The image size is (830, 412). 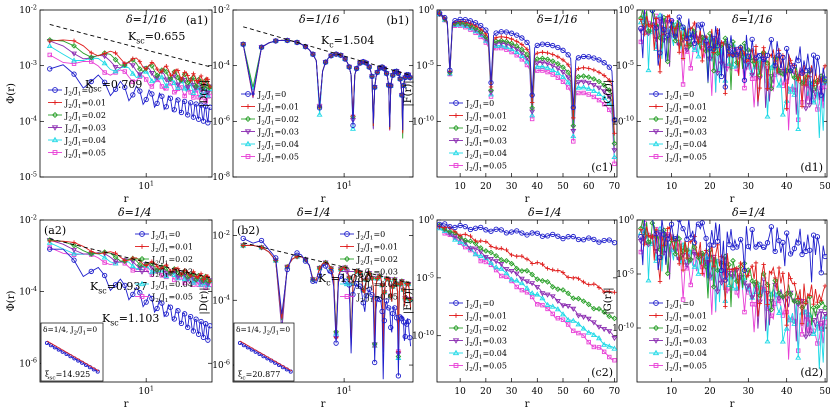 I want to click on inset-fit-line, so click(x=266, y=356).